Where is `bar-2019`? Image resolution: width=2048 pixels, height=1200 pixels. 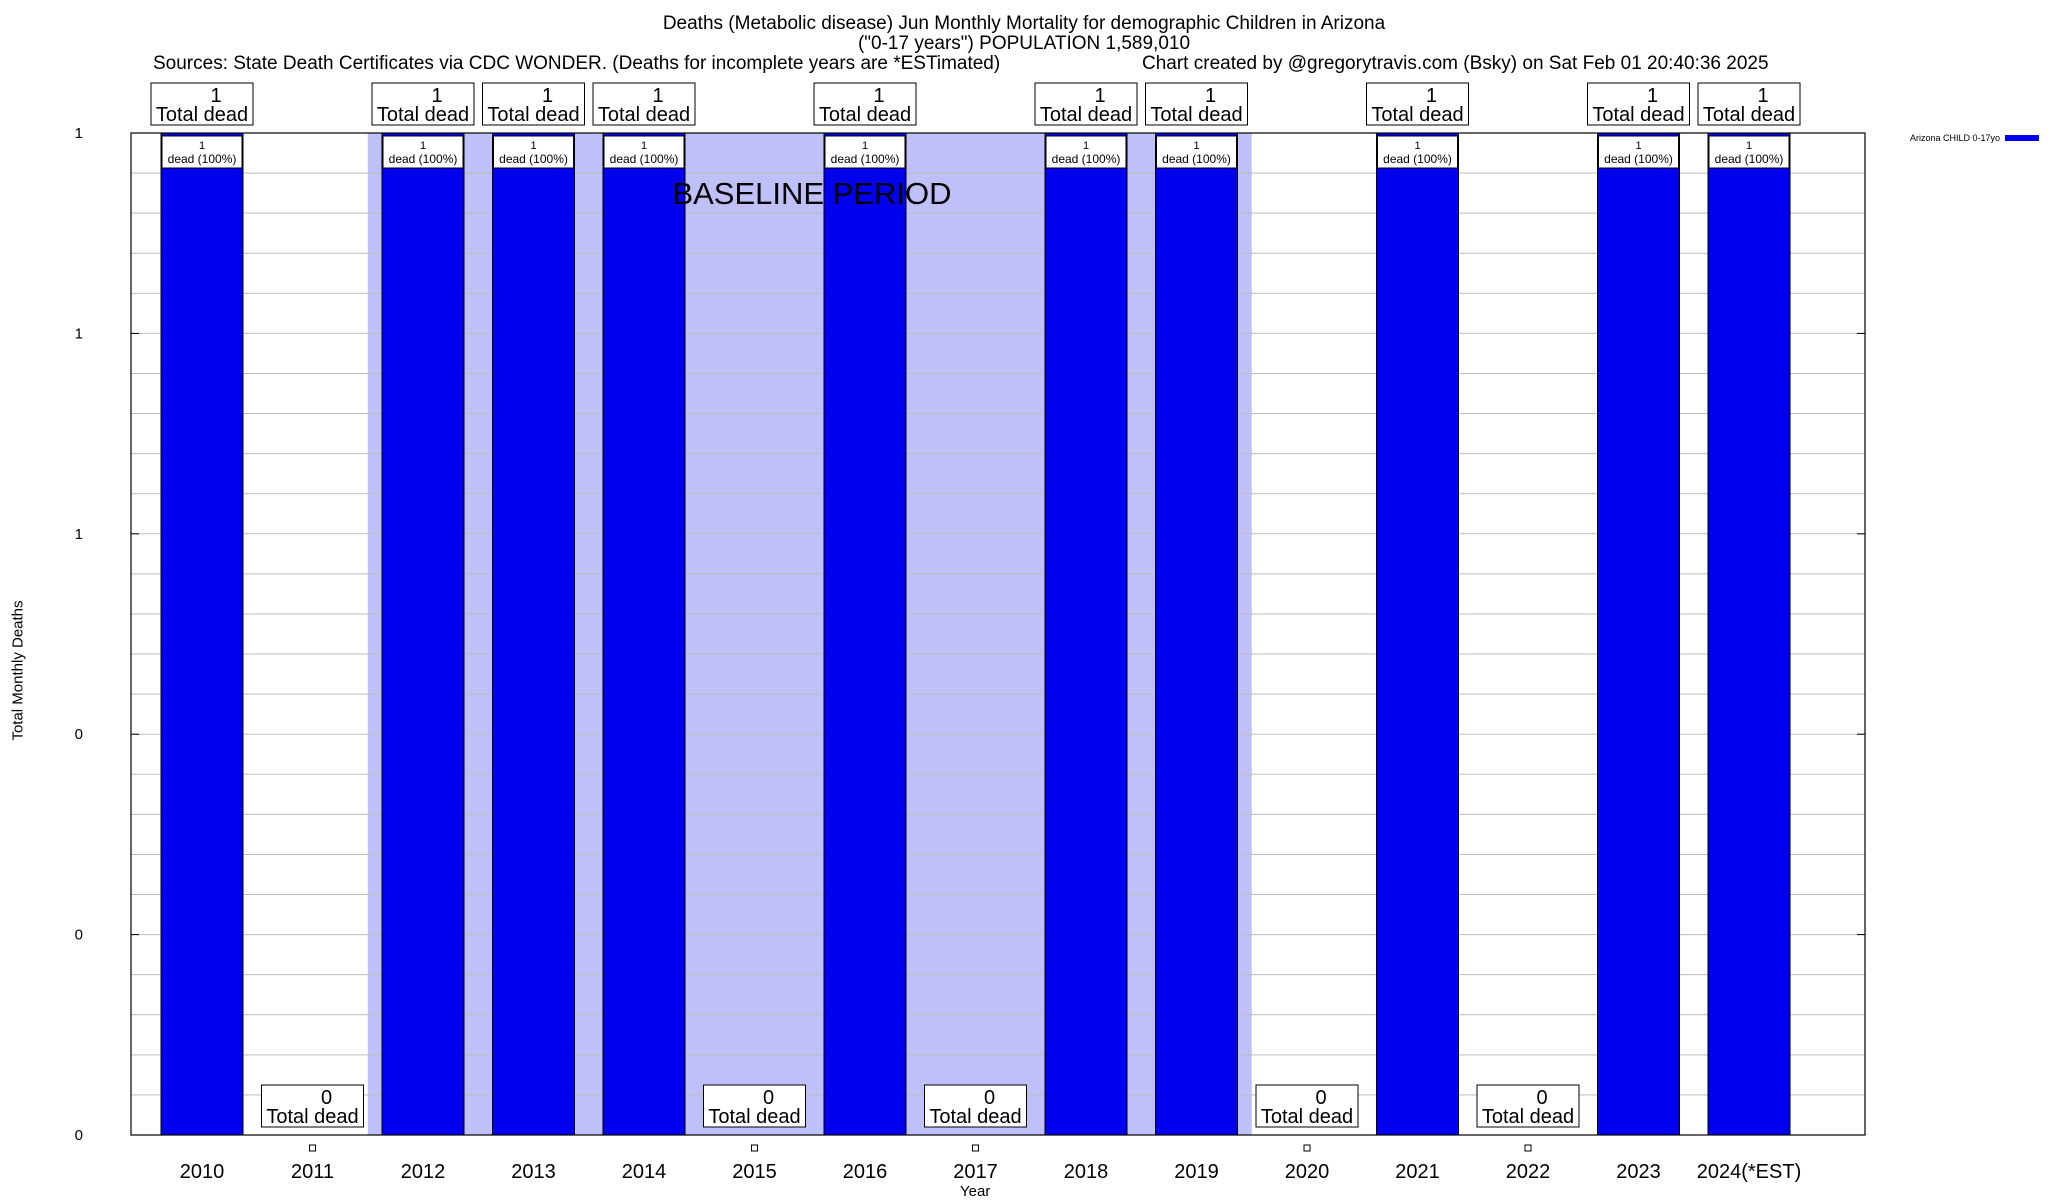
bar-2019 is located at coordinates (1196, 634).